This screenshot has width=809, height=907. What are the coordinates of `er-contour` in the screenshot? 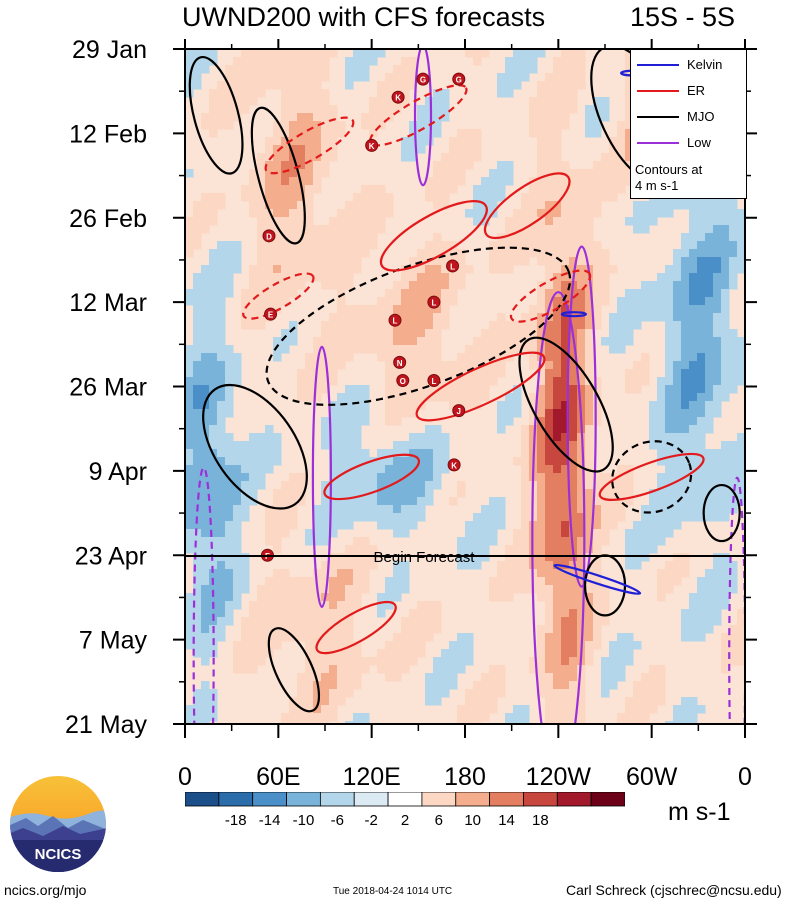 It's located at (550, 296).